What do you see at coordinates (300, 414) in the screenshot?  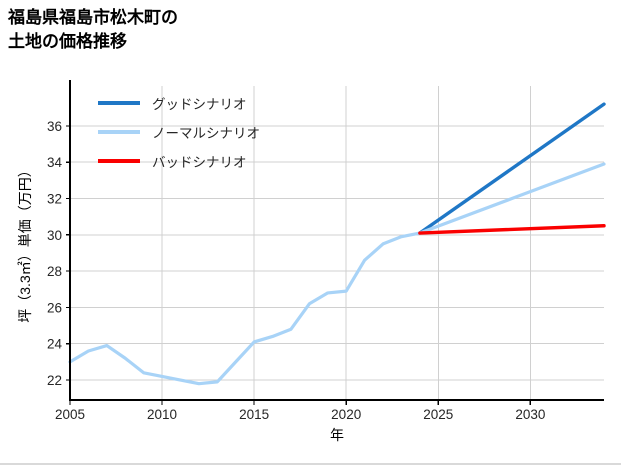 I see `x-axis-tick-labels: 2005 2010 2015 2020 2025 2030` at bounding box center [300, 414].